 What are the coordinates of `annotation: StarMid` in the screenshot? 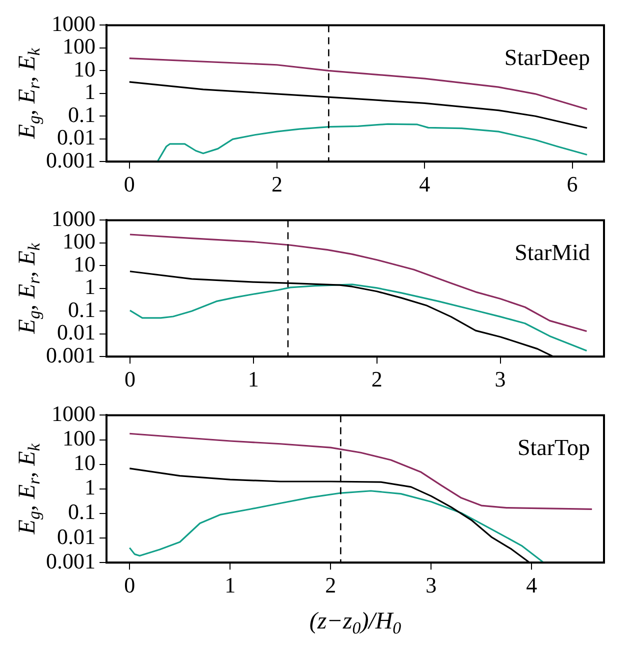 It's located at (552, 253).